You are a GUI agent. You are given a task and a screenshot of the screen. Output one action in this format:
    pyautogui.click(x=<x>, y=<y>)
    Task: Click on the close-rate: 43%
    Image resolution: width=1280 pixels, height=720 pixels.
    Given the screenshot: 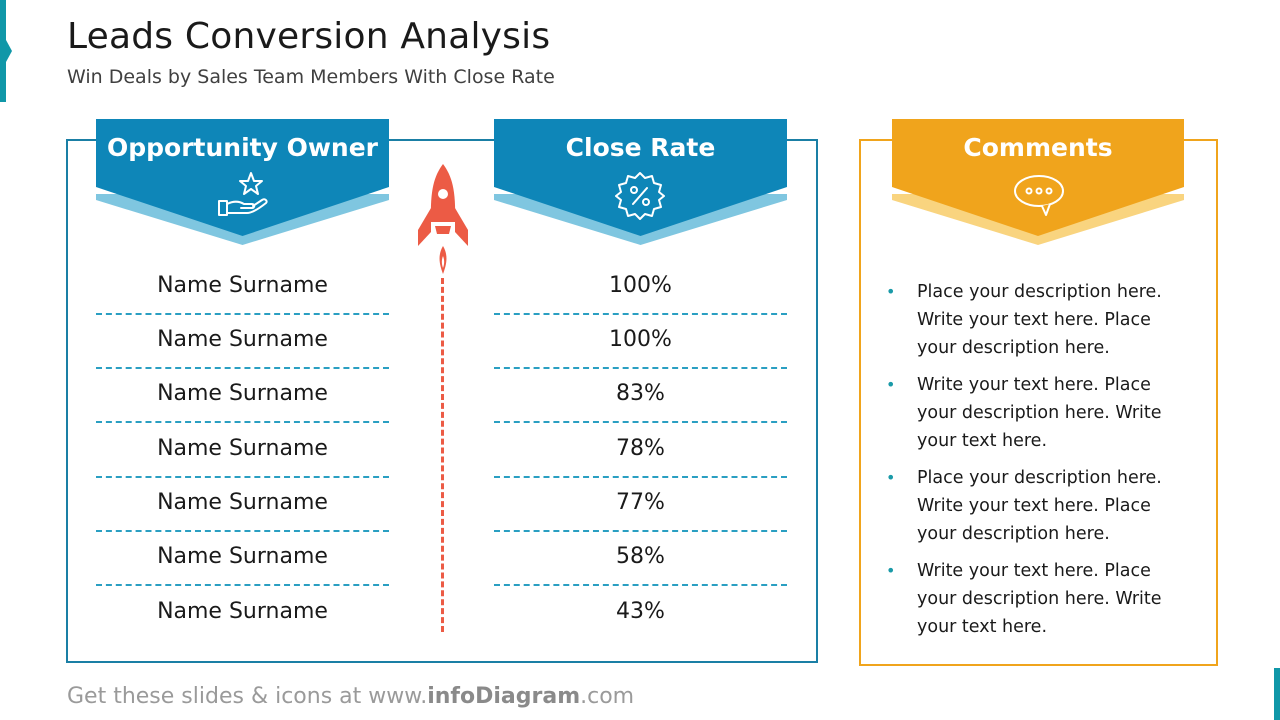 What is the action you would take?
    pyautogui.click(x=640, y=611)
    